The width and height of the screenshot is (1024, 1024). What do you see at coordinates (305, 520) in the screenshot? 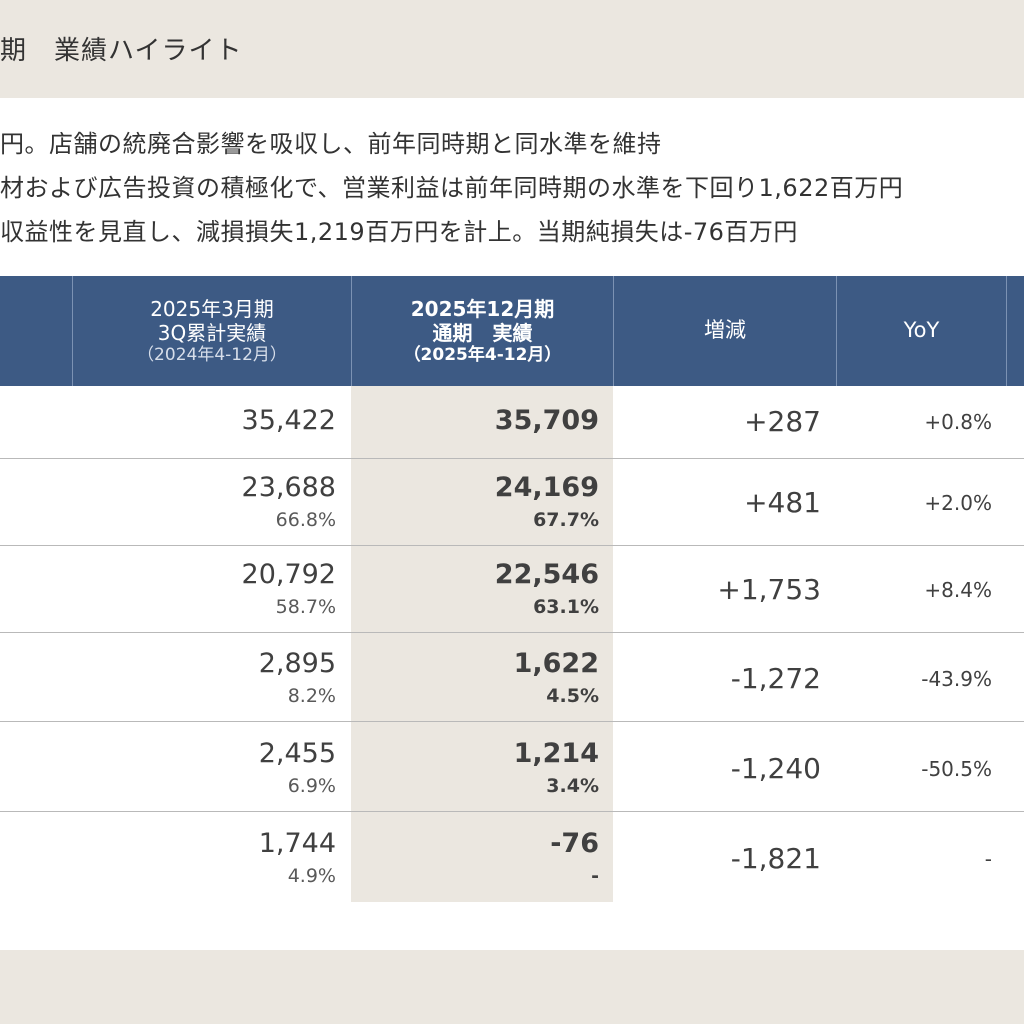
I see `prior-ratio: 66.8%` at bounding box center [305, 520].